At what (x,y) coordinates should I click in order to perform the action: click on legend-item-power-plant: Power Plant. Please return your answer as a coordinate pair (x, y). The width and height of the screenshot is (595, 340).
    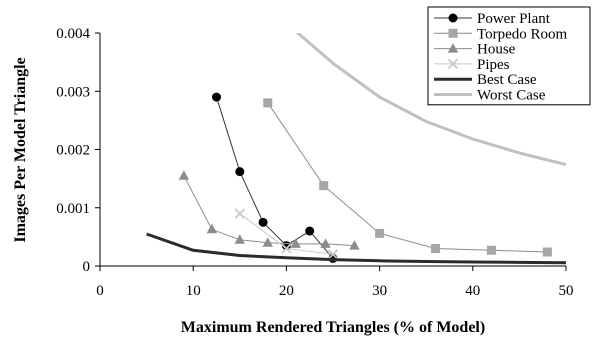
    Looking at the image, I should click on (492, 19).